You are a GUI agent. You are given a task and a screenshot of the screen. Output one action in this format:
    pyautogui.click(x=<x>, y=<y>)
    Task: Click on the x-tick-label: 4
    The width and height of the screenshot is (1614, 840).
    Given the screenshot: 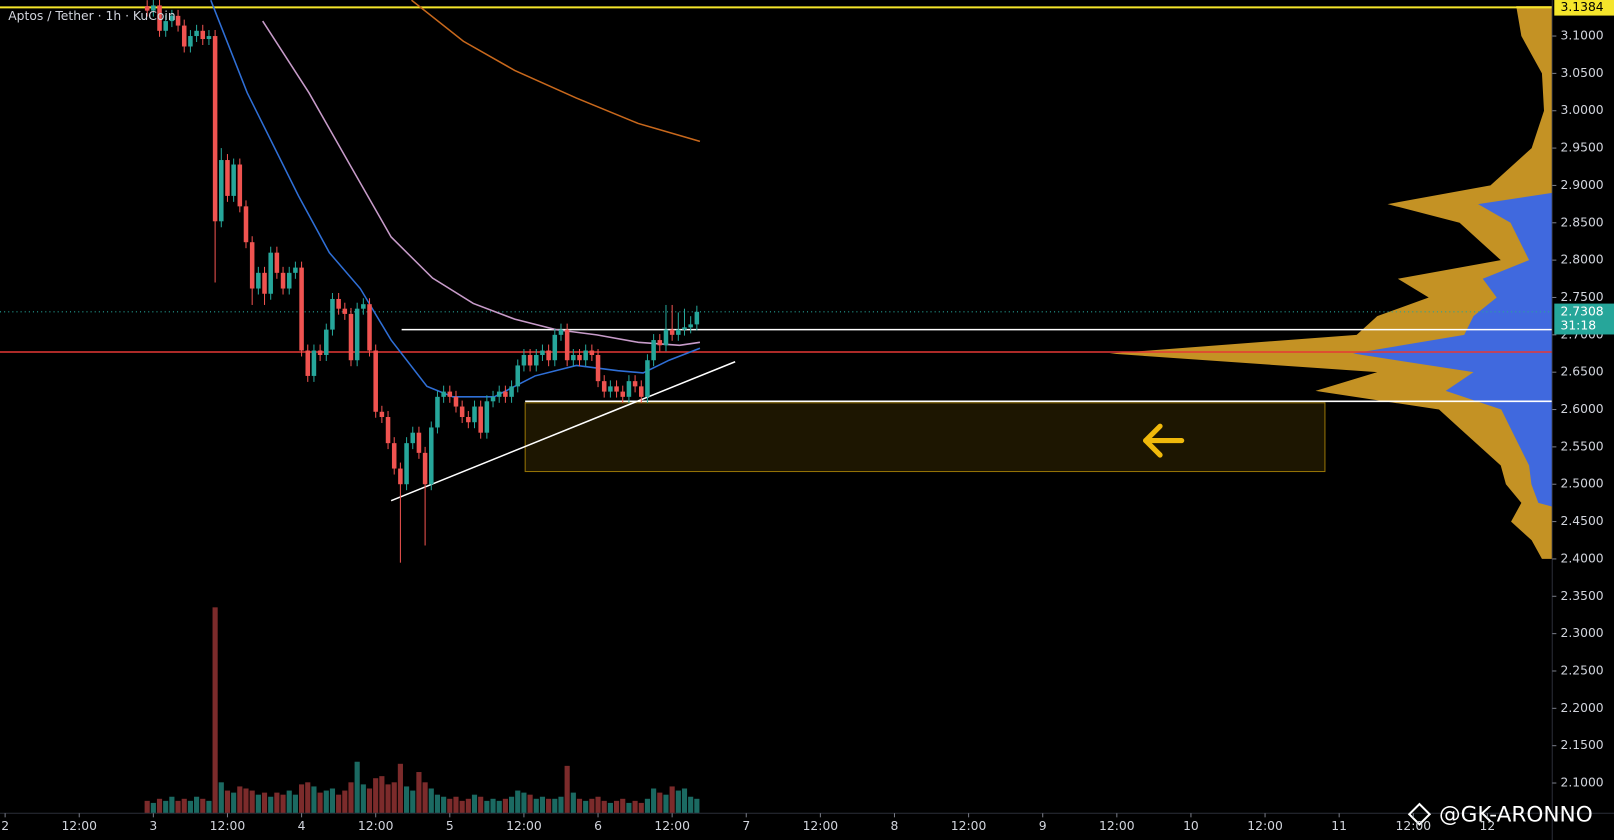 What is the action you would take?
    pyautogui.click(x=302, y=826)
    